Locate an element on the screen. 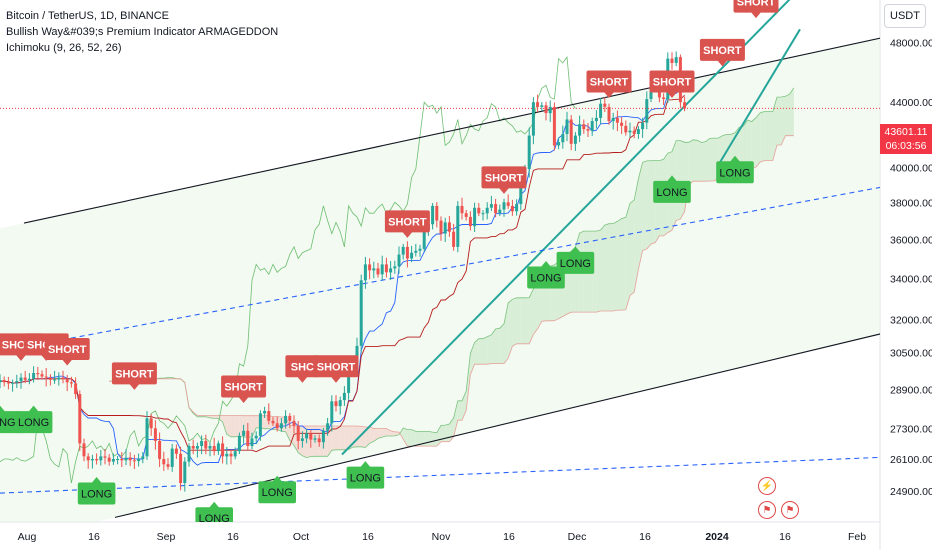  signal-label: LONG is located at coordinates (575, 264).